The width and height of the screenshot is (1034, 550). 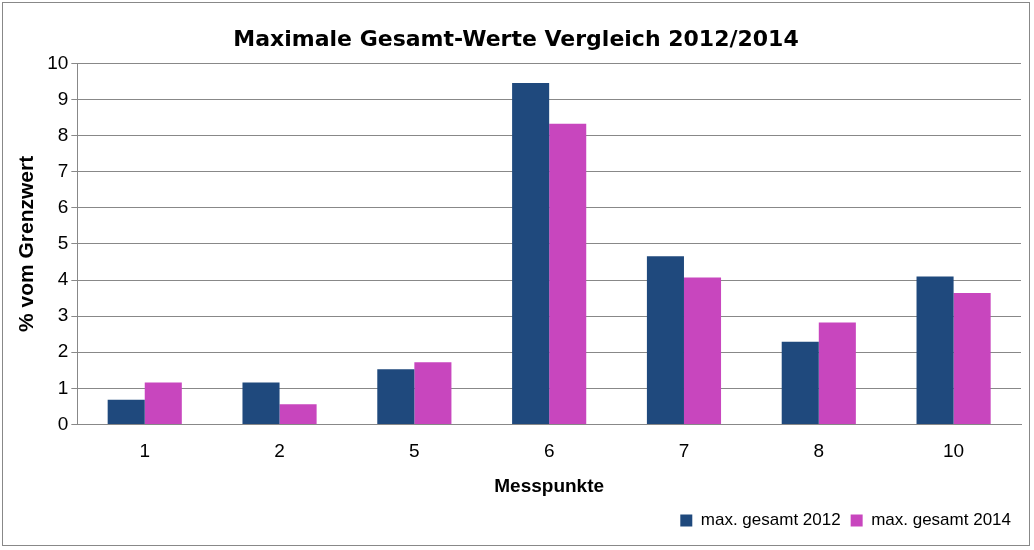 I want to click on y-tick-label: 1, so click(x=63, y=387).